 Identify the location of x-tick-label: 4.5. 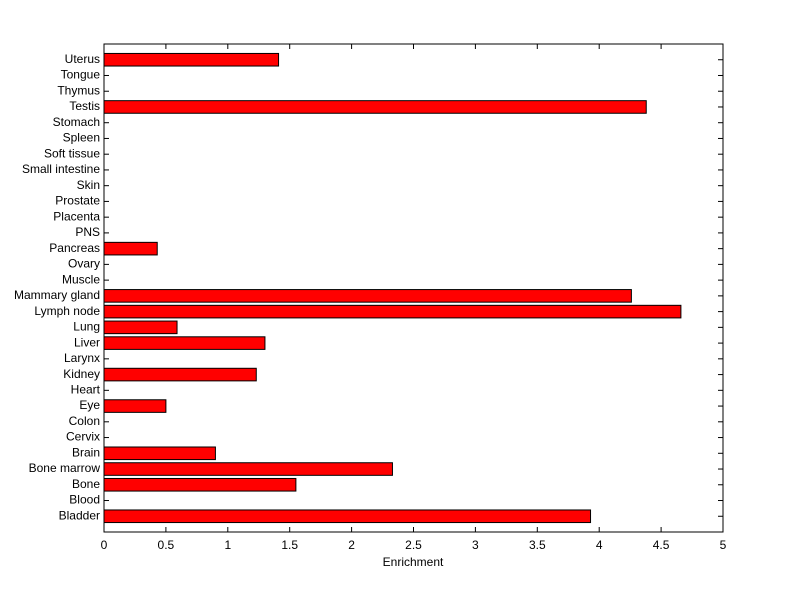
(661, 545).